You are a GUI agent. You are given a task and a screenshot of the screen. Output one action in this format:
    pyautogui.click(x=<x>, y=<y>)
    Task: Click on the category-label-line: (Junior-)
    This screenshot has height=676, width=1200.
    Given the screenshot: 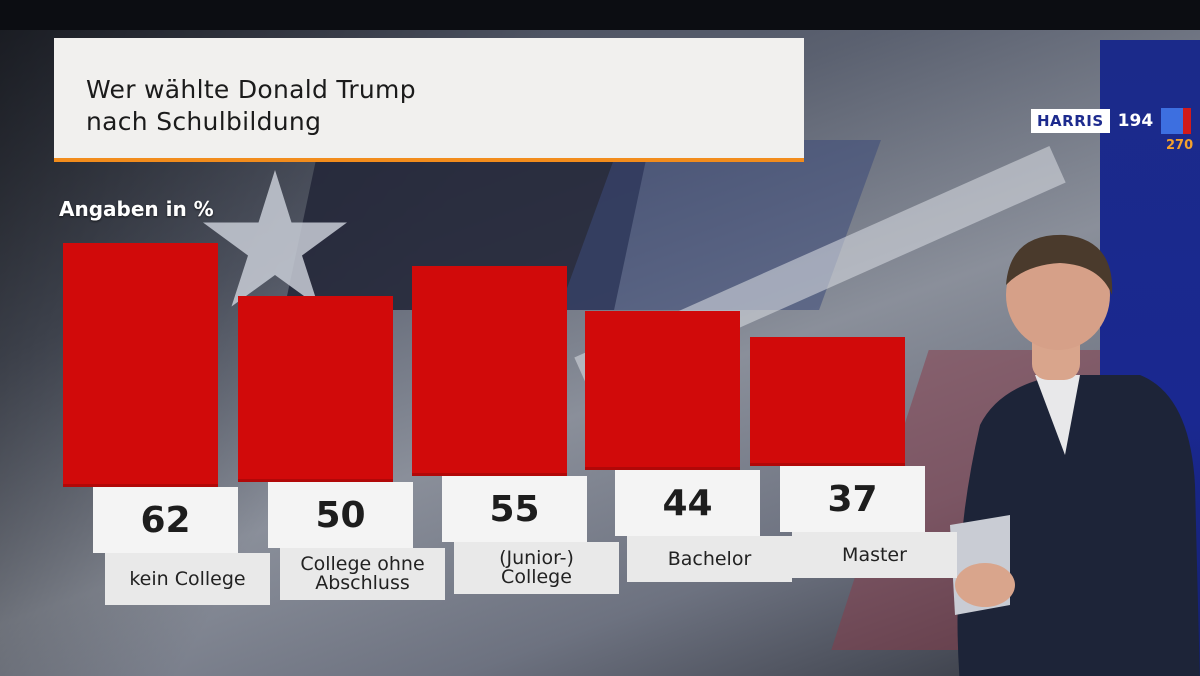 What is the action you would take?
    pyautogui.click(x=536, y=558)
    